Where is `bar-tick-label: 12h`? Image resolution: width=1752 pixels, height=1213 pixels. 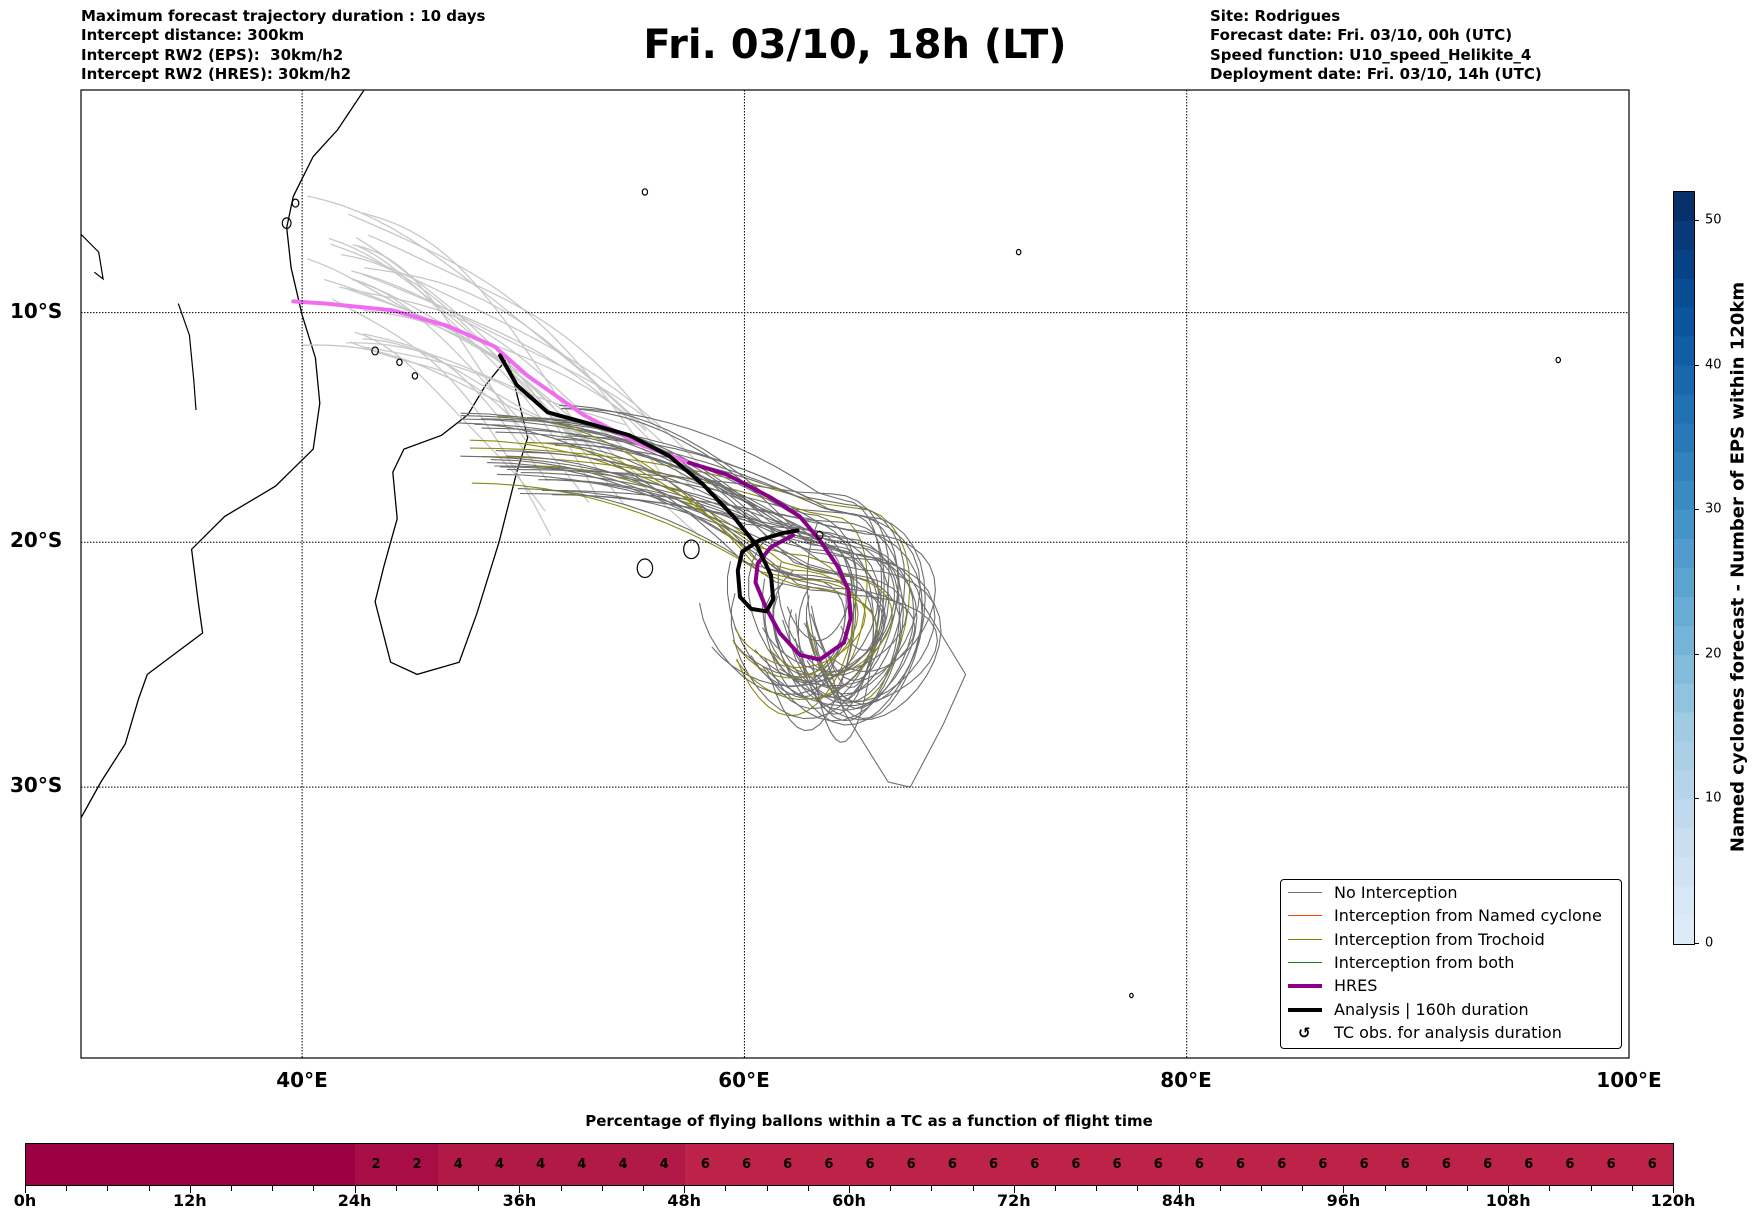
bar-tick-label: 12h is located at coordinates (189, 1200).